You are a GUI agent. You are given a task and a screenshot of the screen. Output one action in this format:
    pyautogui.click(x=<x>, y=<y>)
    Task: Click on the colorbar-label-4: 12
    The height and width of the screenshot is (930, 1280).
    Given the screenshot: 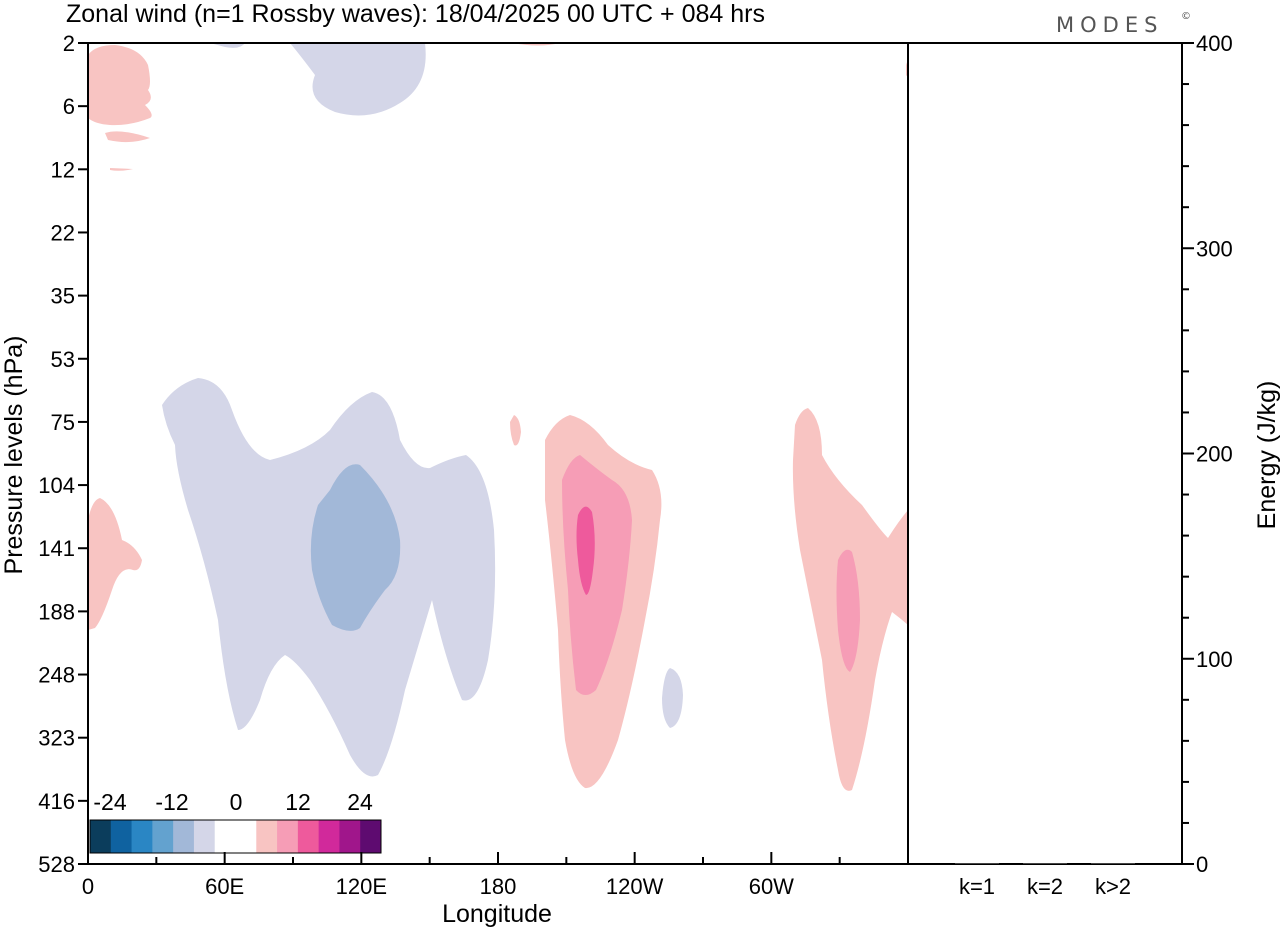 What is the action you would take?
    pyautogui.click(x=298, y=802)
    